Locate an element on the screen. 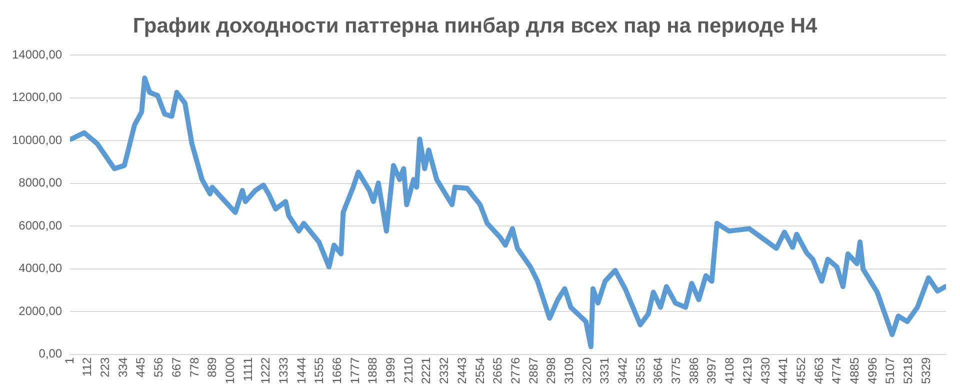 The width and height of the screenshot is (960, 389). x-tick-label: 3220 is located at coordinates (587, 370).